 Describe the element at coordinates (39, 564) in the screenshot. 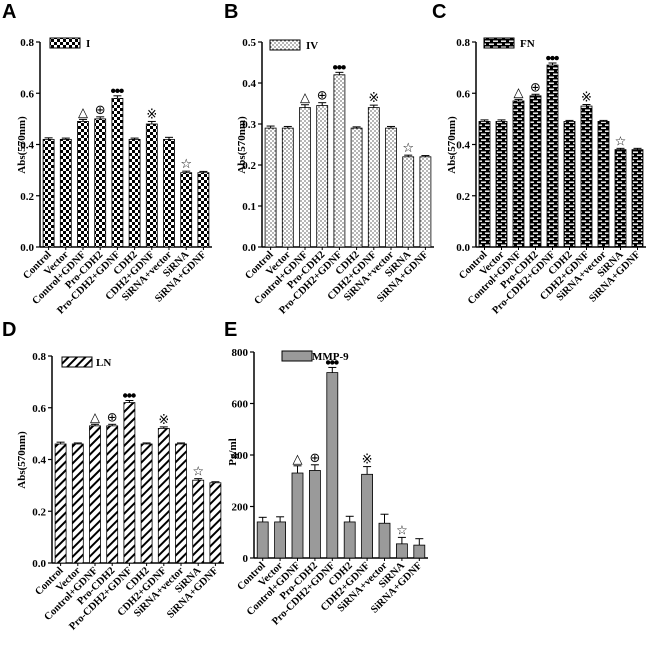

I see `panel-d-y-tick-label: 0.0` at that location.